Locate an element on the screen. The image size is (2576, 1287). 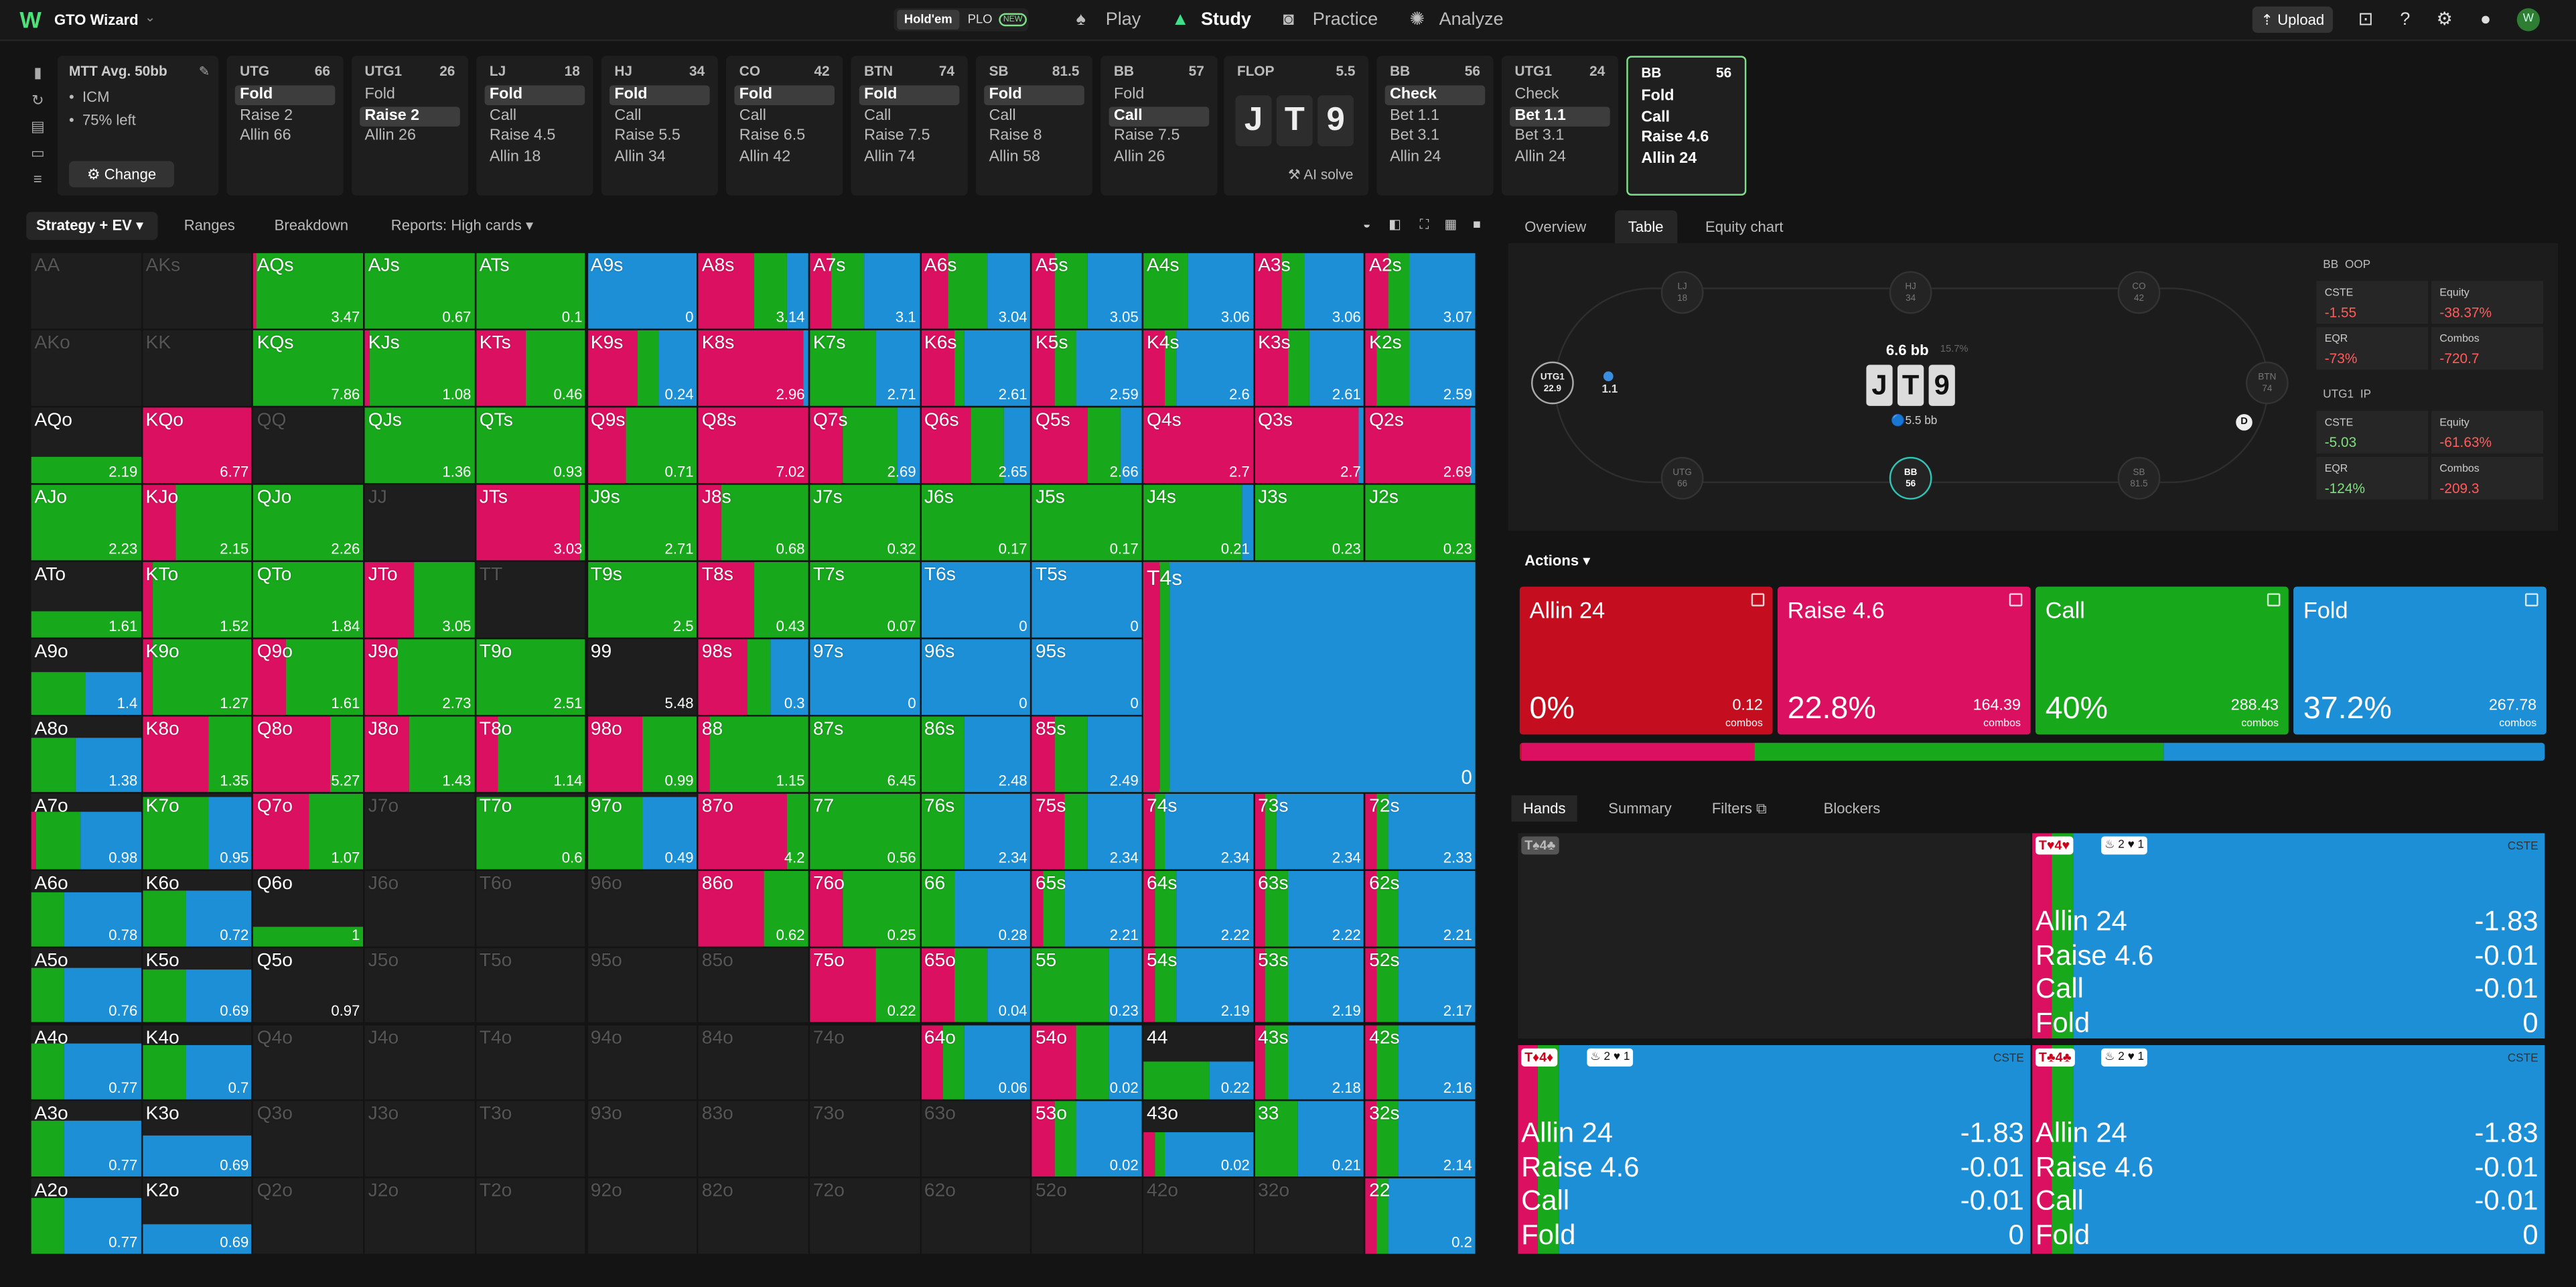
action-card-sb: SB 81.5 Fold Call Raise 8 Allin 58 is located at coordinates (1034, 126).